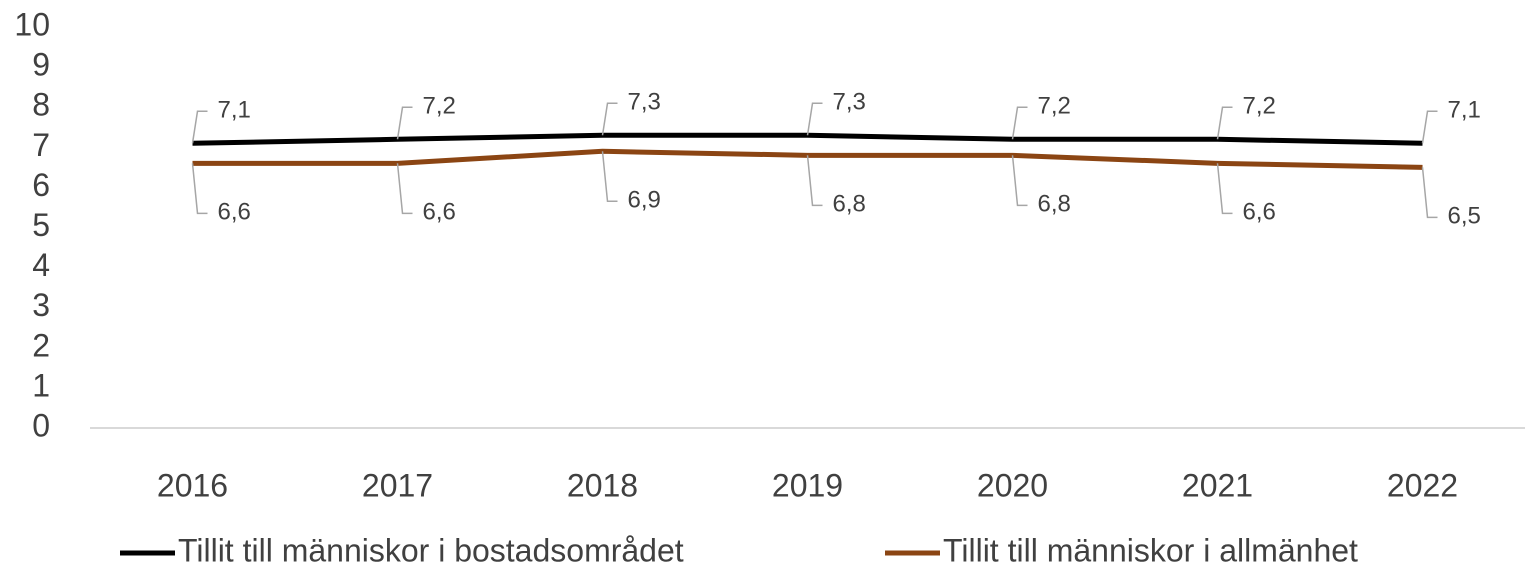 This screenshot has width=1527, height=572. I want to click on x-tick-label: 2017, so click(397, 485).